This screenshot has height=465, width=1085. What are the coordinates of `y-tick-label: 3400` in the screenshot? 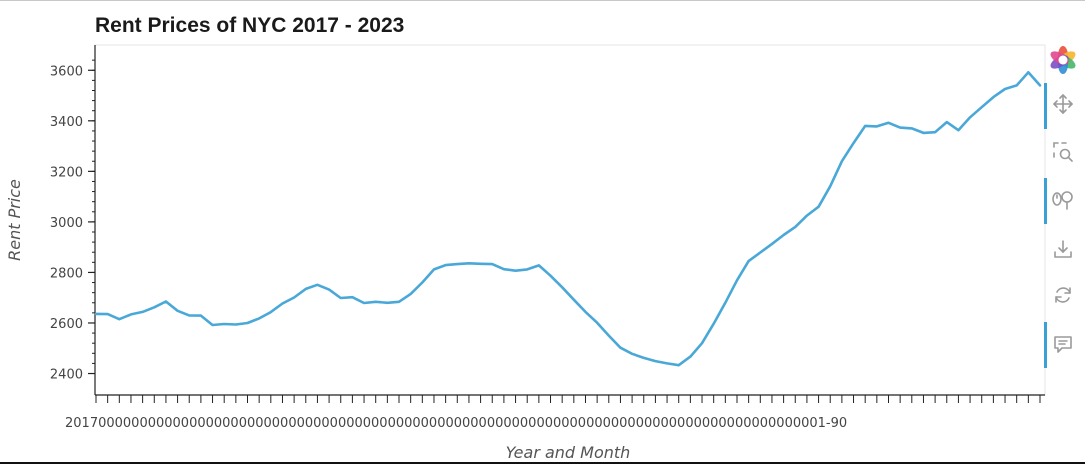 It's located at (66, 122).